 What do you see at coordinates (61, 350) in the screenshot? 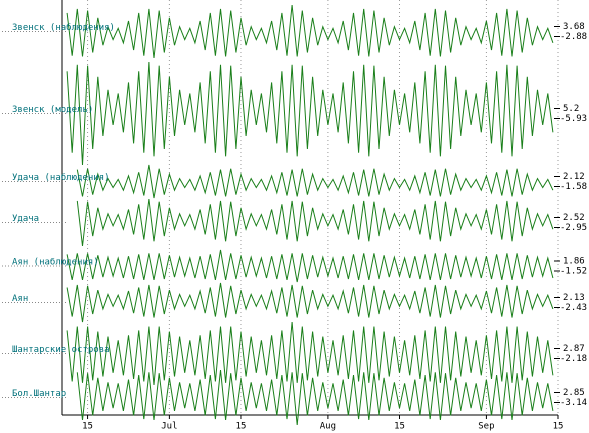
I see `series-label: Шантарские острова` at bounding box center [61, 350].